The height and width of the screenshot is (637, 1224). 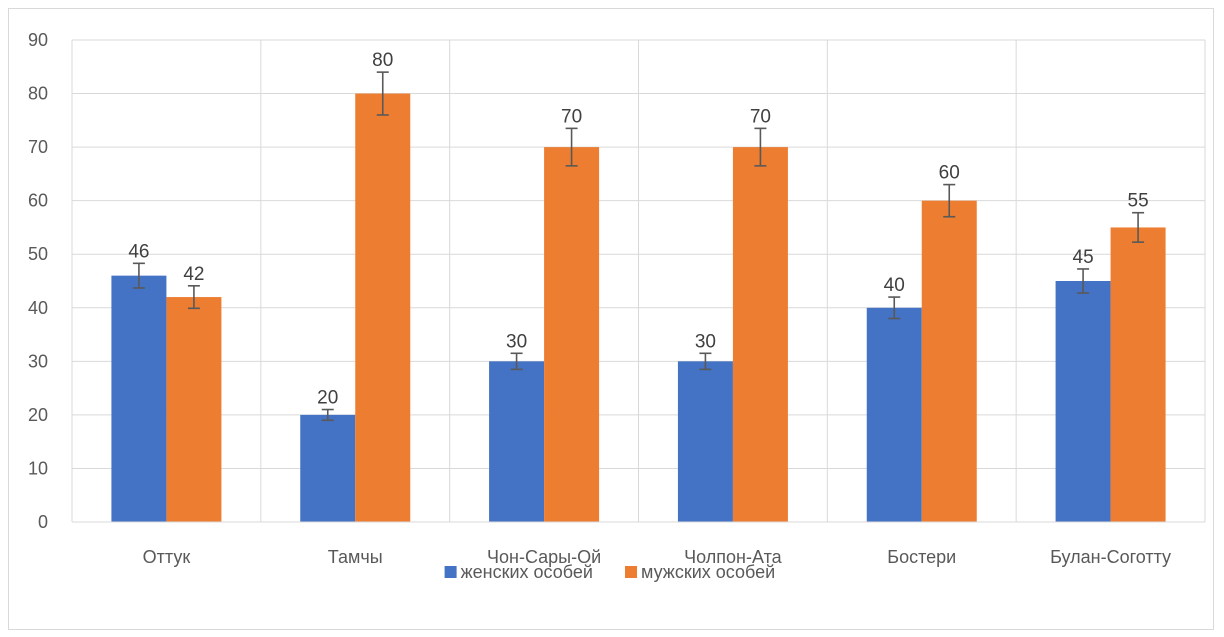 What do you see at coordinates (193, 274) in the screenshot?
I see `data-label: 42` at bounding box center [193, 274].